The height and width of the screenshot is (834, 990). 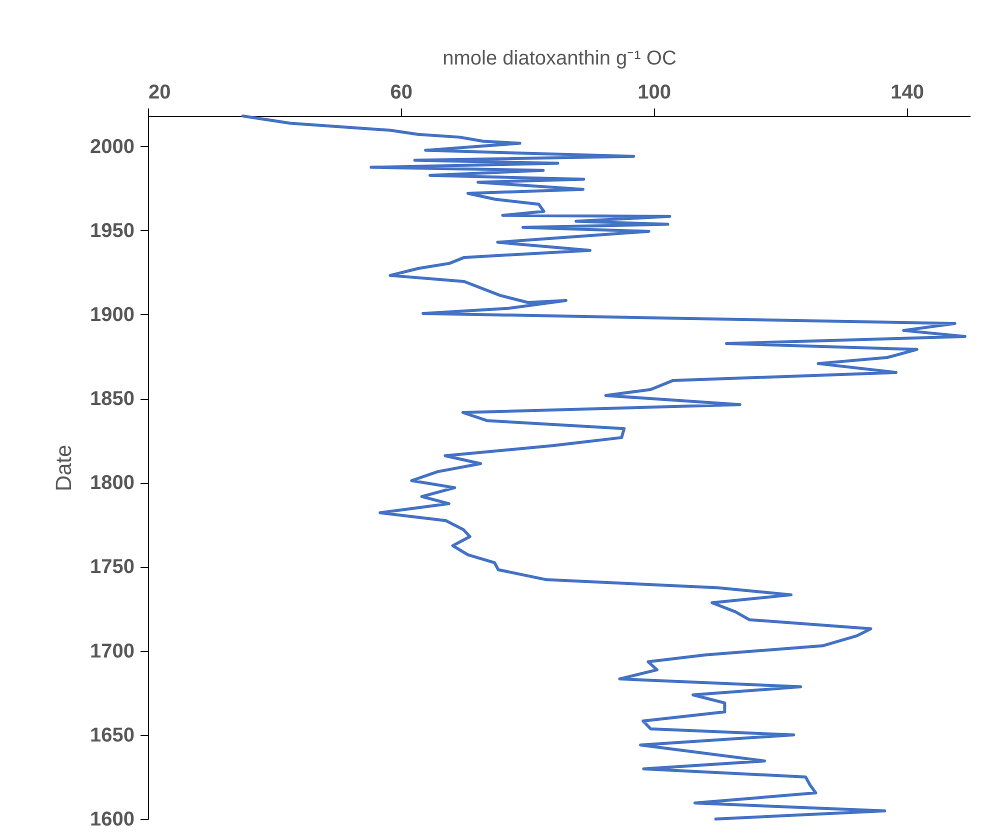 What do you see at coordinates (112, 567) in the screenshot?
I see `y-tick-label: 1750` at bounding box center [112, 567].